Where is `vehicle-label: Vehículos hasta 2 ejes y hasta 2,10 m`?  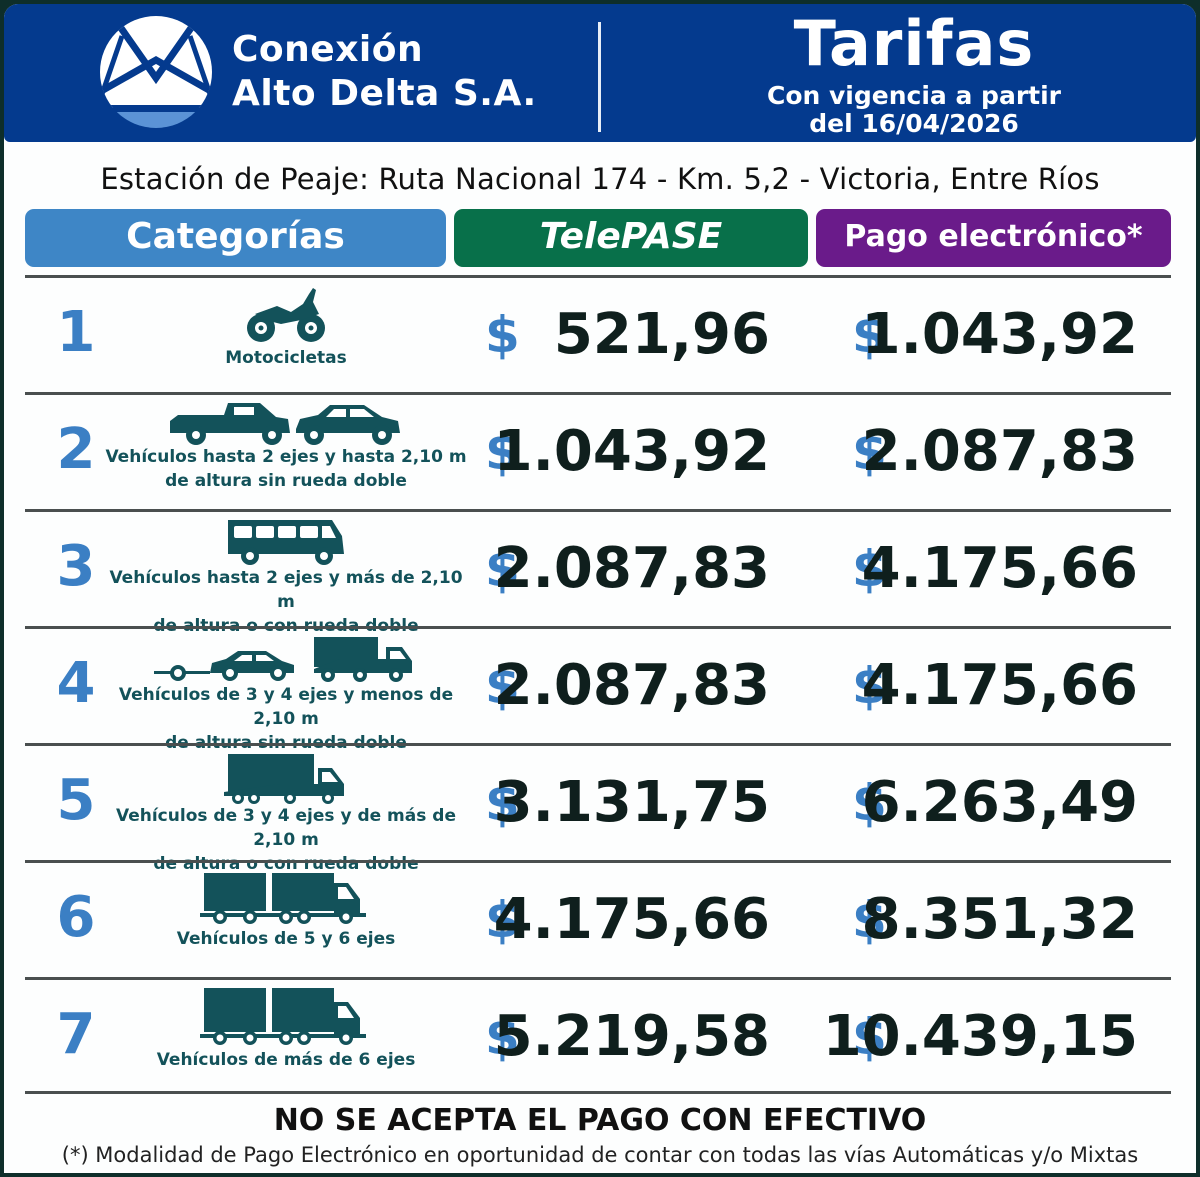 vehicle-label: Vehículos hasta 2 ejes y hasta 2,10 m is located at coordinates (286, 457).